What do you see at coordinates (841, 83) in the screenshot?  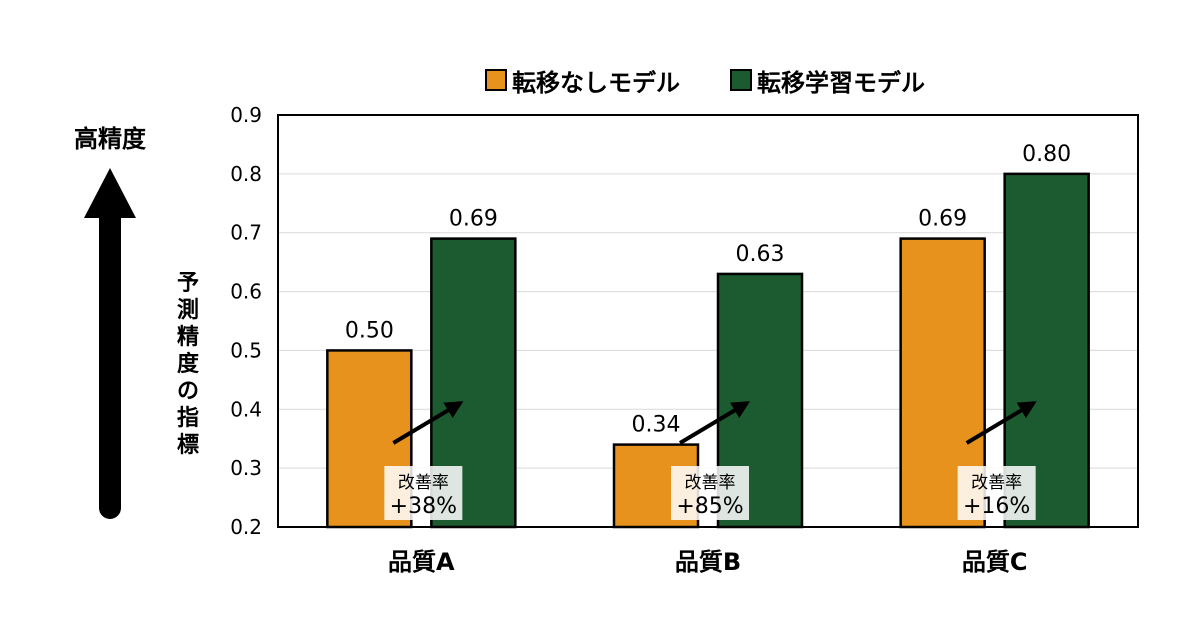 I see `legend-label-transfer: 転移学習モデル` at bounding box center [841, 83].